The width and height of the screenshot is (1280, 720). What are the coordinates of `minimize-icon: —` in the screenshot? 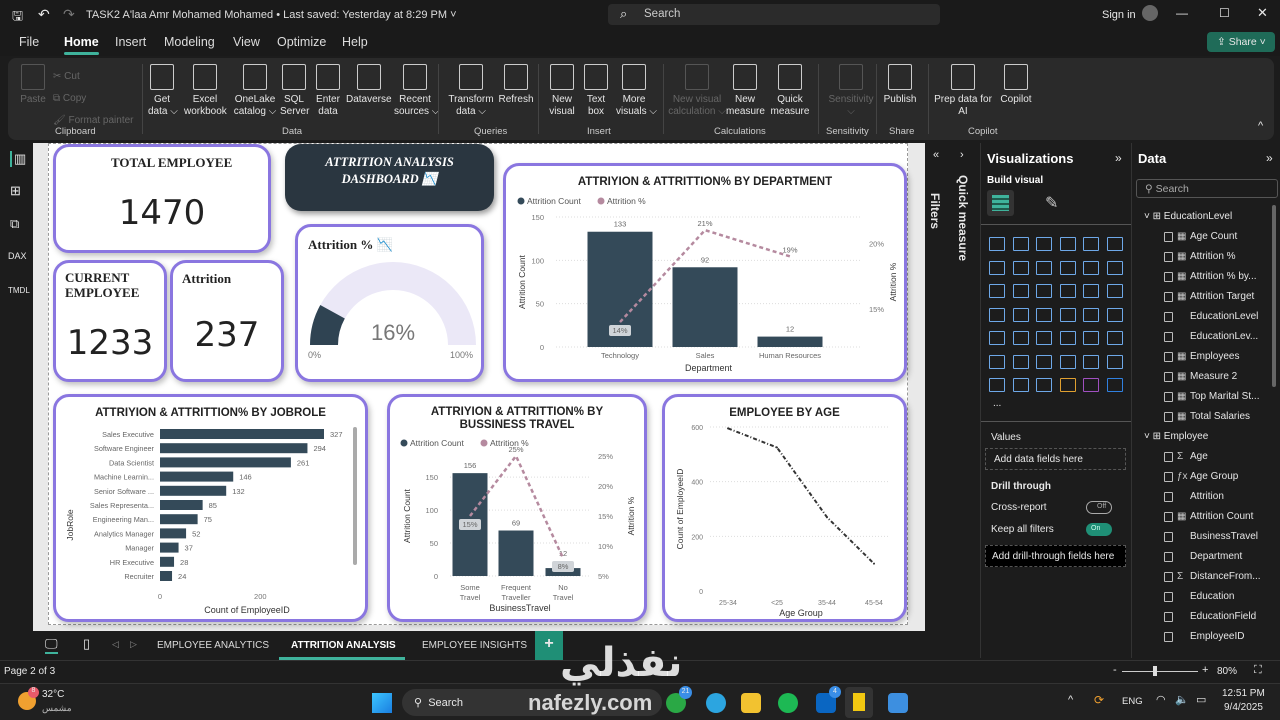 It's located at (1182, 13).